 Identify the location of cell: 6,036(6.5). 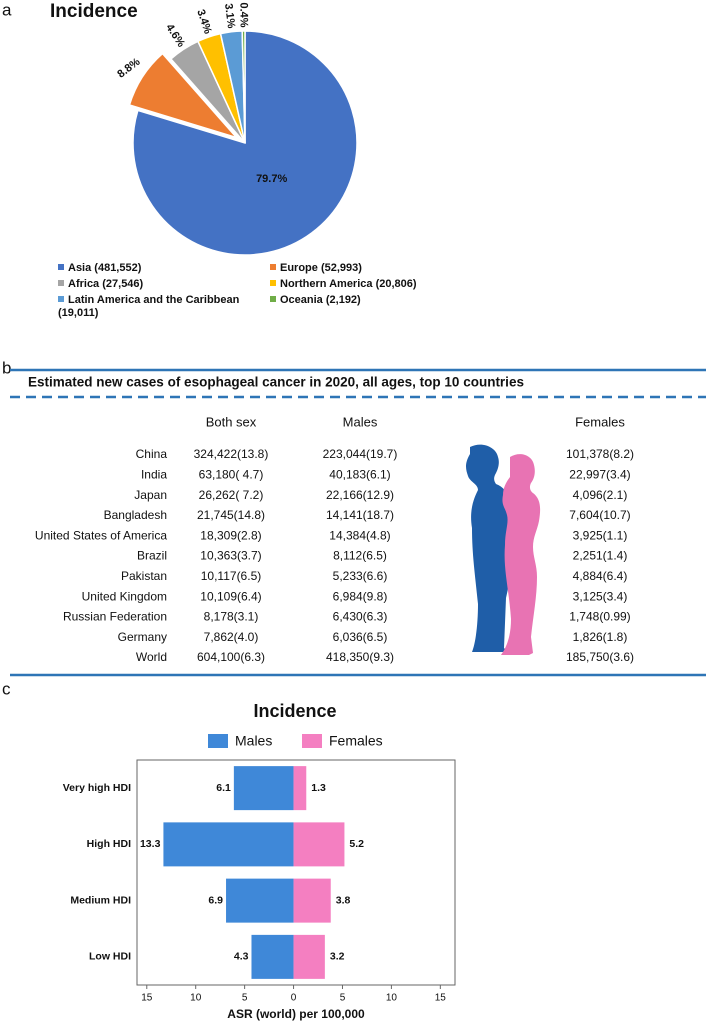
(360, 637).